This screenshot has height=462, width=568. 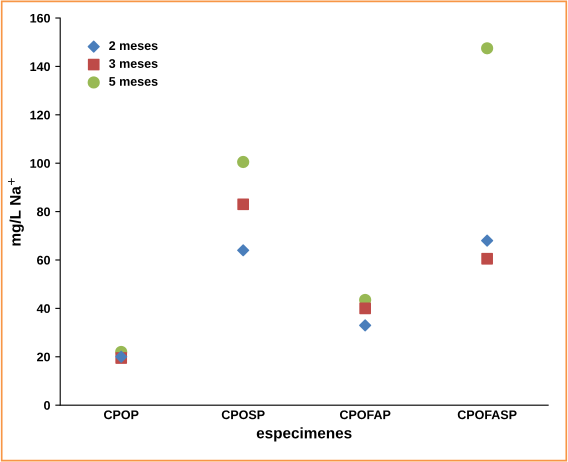 I want to click on legend-label: 2 meses, so click(x=133, y=45).